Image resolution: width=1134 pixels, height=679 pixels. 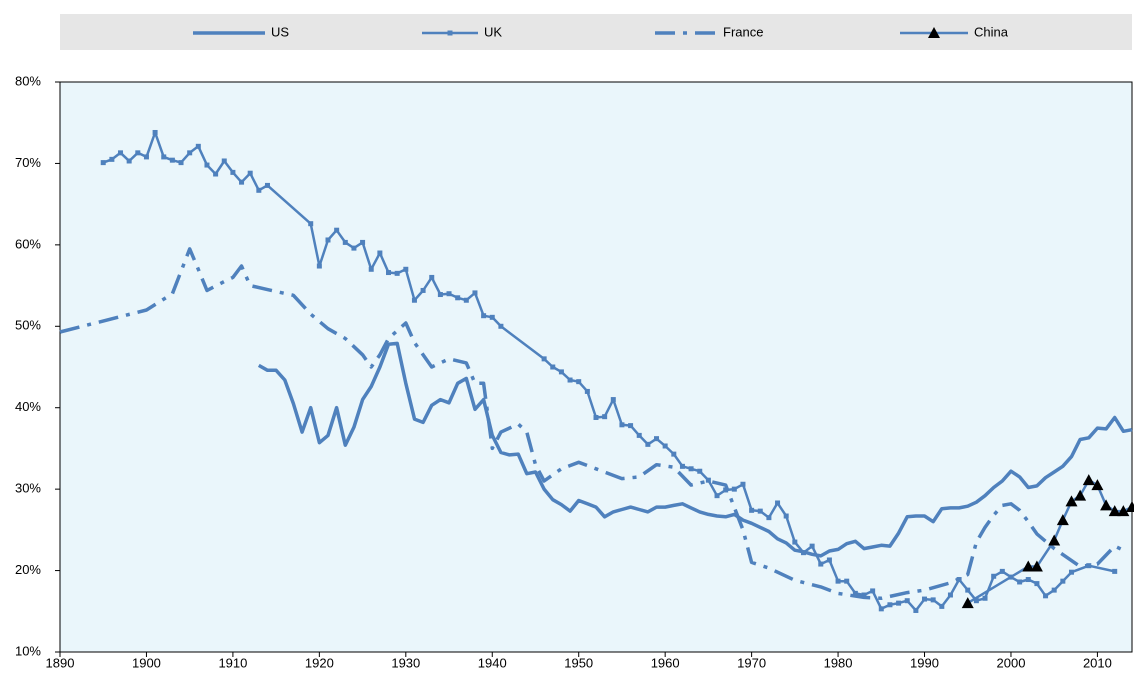 What do you see at coordinates (492, 662) in the screenshot?
I see `x-tick-label: 1940` at bounding box center [492, 662].